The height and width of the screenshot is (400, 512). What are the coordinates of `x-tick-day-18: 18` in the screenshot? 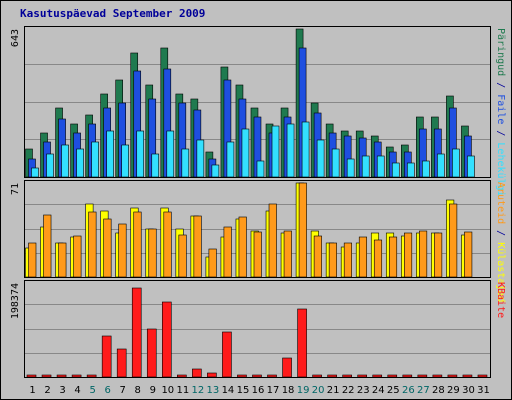 It's located at (288, 390).